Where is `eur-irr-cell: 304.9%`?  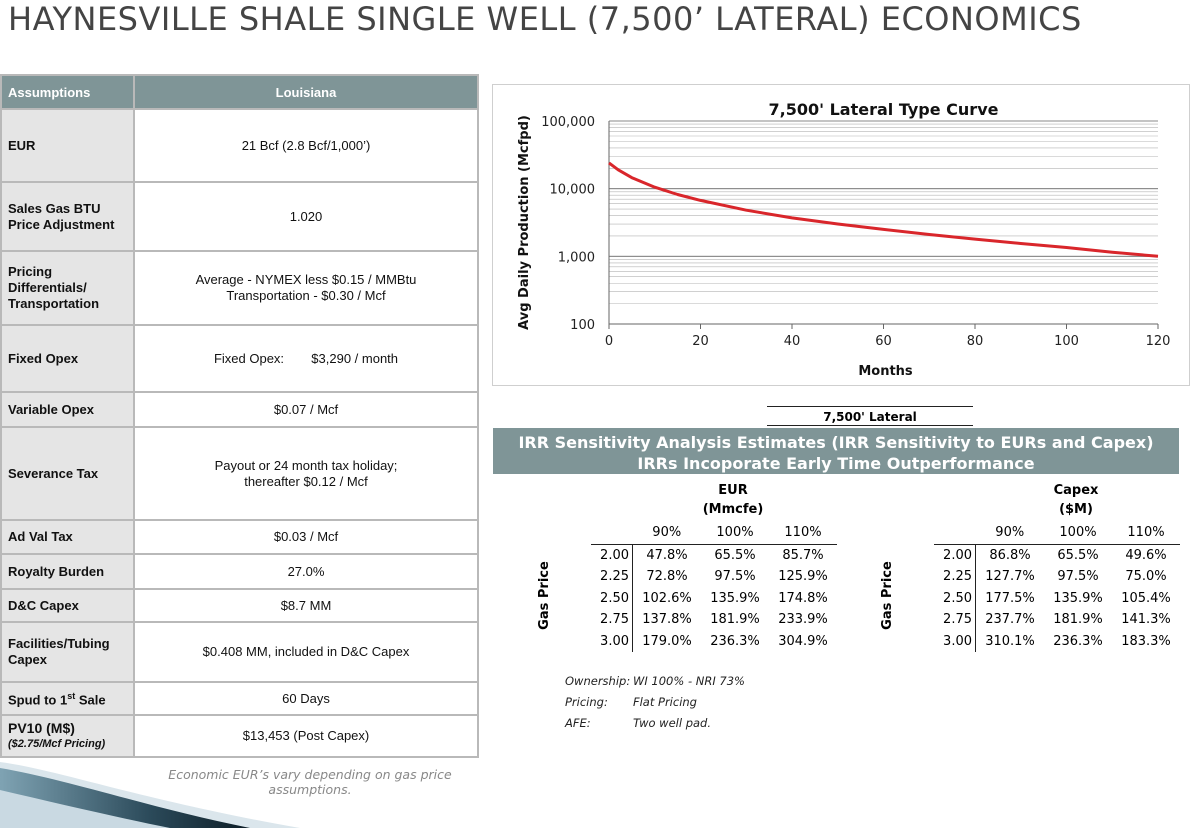 eur-irr-cell: 304.9% is located at coordinates (803, 641).